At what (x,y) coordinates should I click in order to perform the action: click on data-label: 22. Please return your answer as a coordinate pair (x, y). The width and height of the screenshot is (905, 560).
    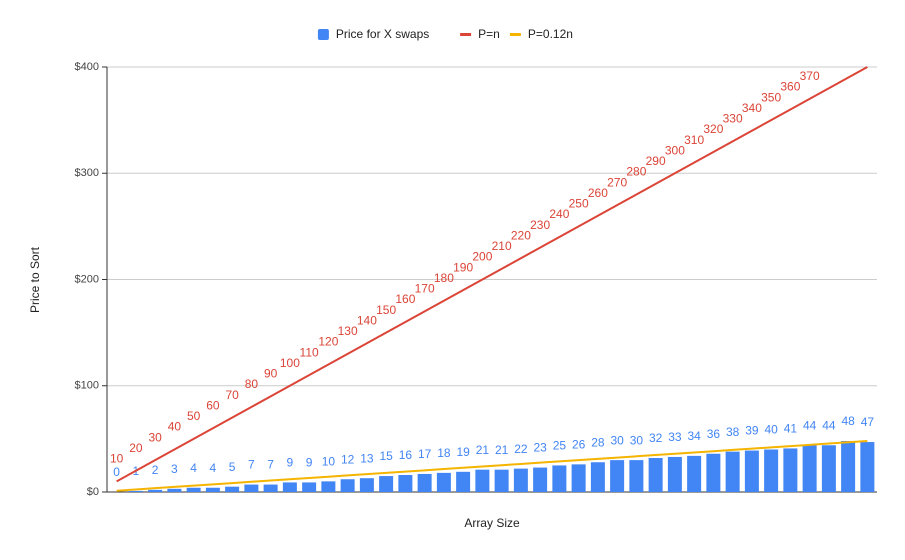
    Looking at the image, I should click on (521, 449).